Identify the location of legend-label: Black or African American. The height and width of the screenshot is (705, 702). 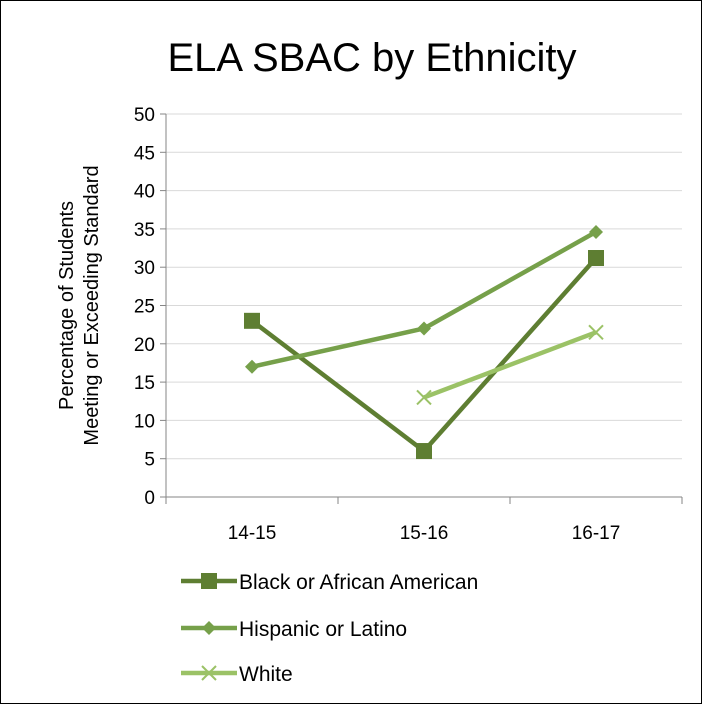
(358, 582).